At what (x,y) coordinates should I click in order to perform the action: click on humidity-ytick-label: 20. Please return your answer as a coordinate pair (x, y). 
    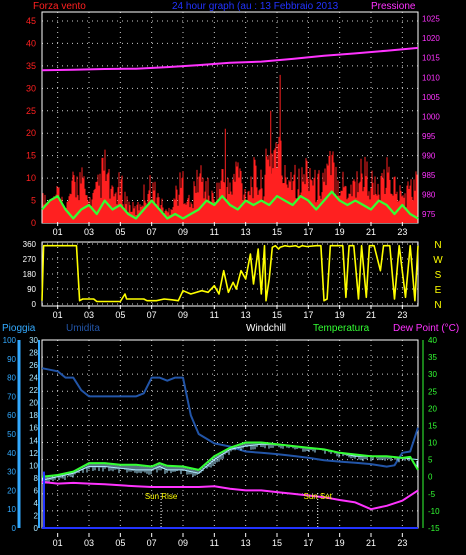
    Looking at the image, I should click on (33, 403).